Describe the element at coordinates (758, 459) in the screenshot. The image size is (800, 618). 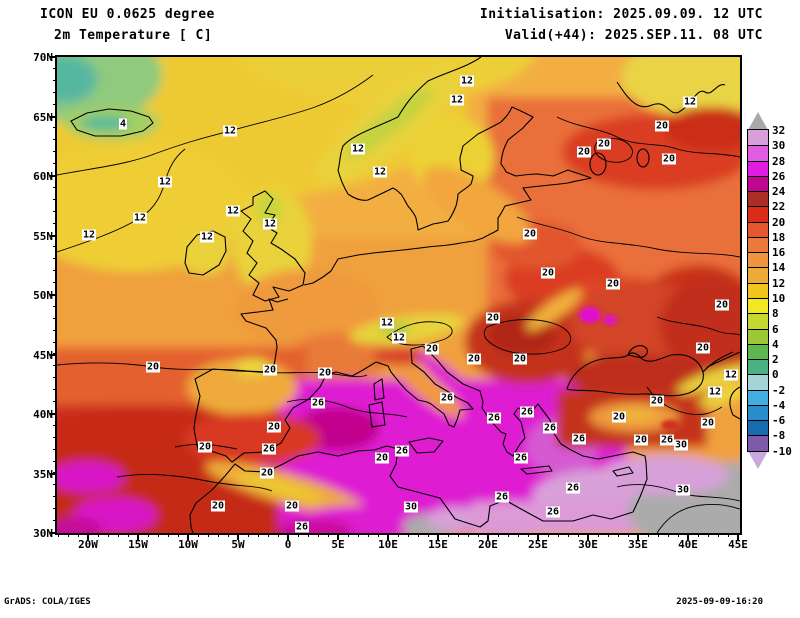
I see `colorbar-below-arrow` at that location.